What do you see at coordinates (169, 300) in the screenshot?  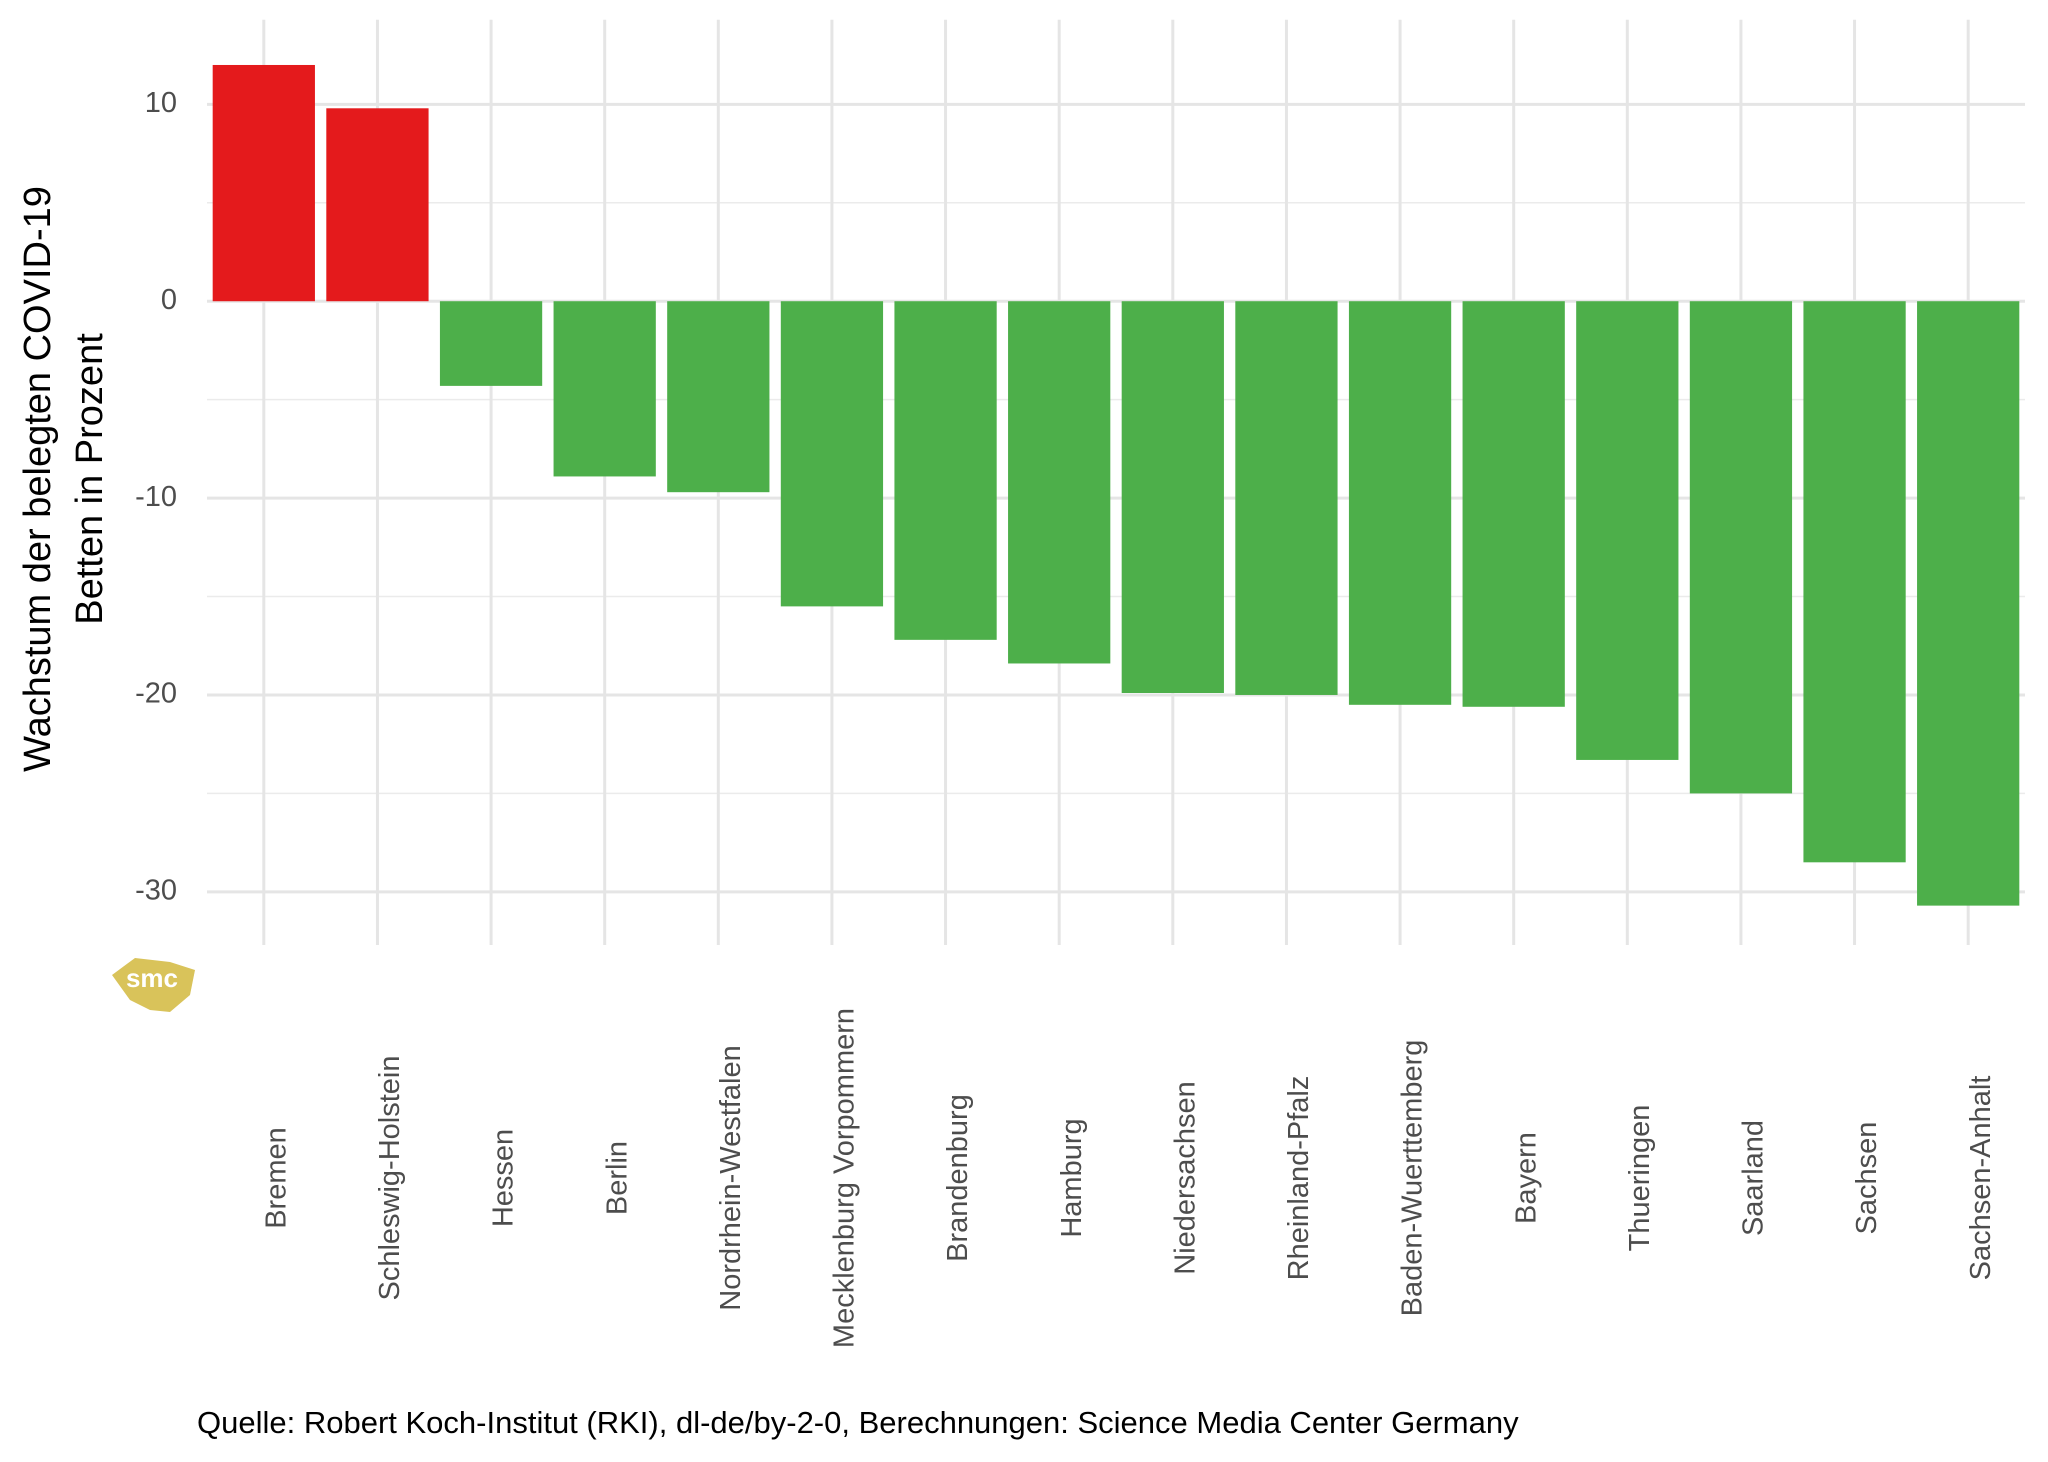 I see `y-tick-label: 0` at bounding box center [169, 300].